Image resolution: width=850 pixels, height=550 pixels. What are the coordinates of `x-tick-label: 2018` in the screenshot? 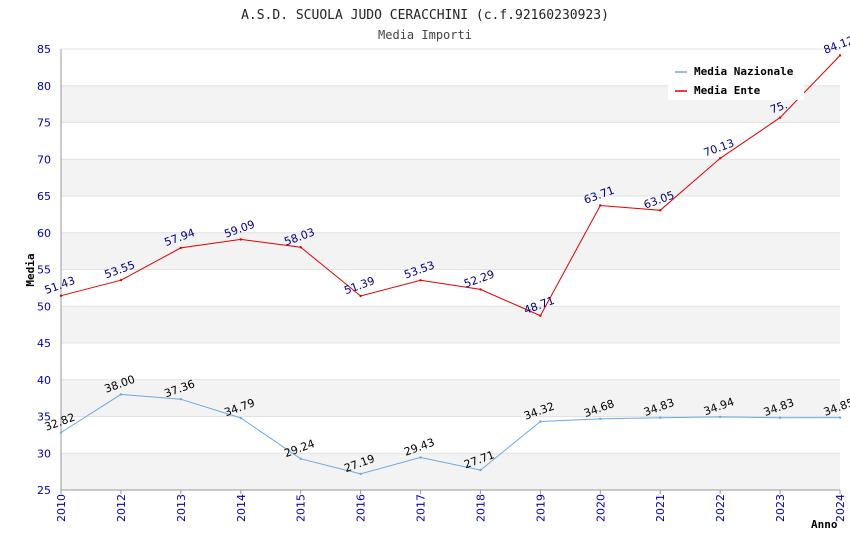 It's located at (480, 508).